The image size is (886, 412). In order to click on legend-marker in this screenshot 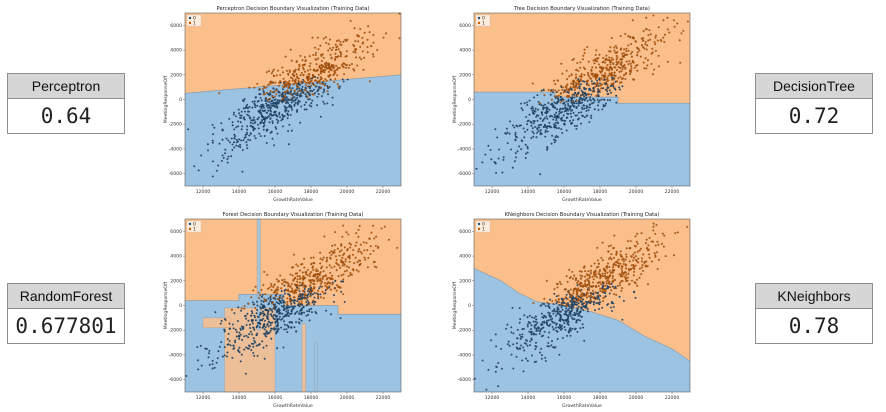, I will do `click(190, 229)`.